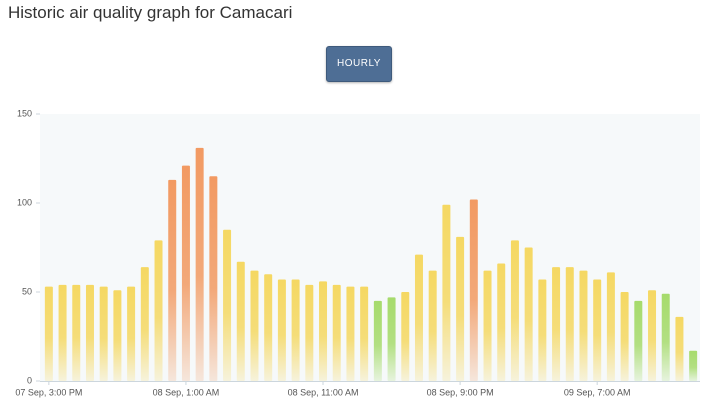 The height and width of the screenshot is (405, 718). Describe the element at coordinates (29, 380) in the screenshot. I see `y-tick-label: 0` at that location.